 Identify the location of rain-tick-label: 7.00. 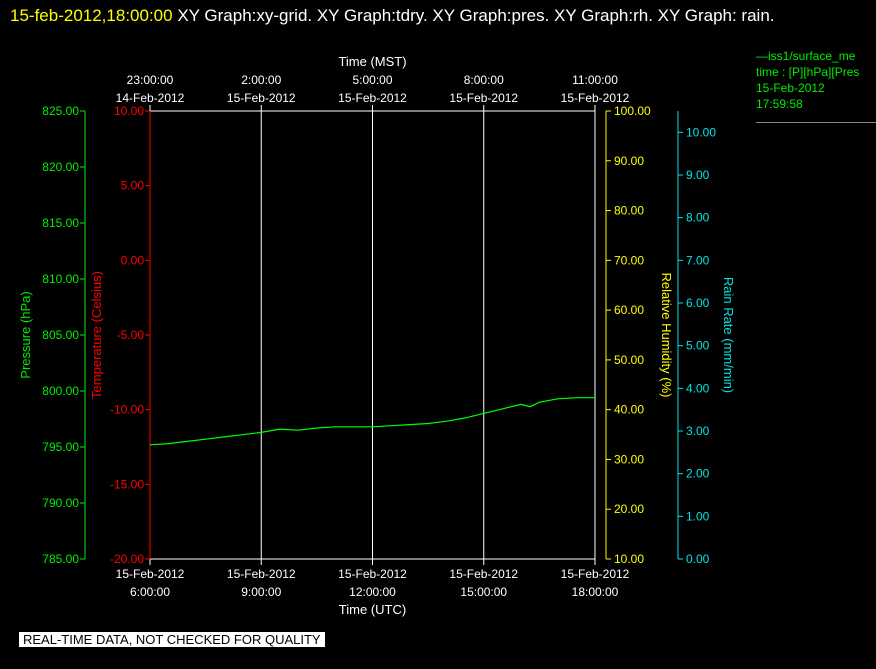
(698, 260).